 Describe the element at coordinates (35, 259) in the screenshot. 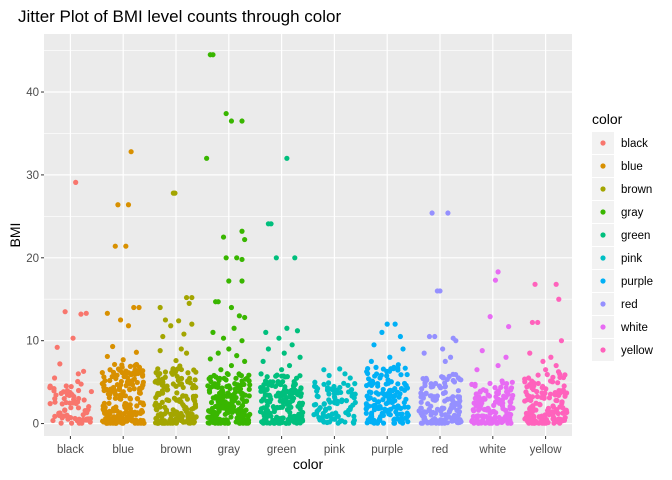

I see `y-axis: 0 10 20 30 40` at that location.